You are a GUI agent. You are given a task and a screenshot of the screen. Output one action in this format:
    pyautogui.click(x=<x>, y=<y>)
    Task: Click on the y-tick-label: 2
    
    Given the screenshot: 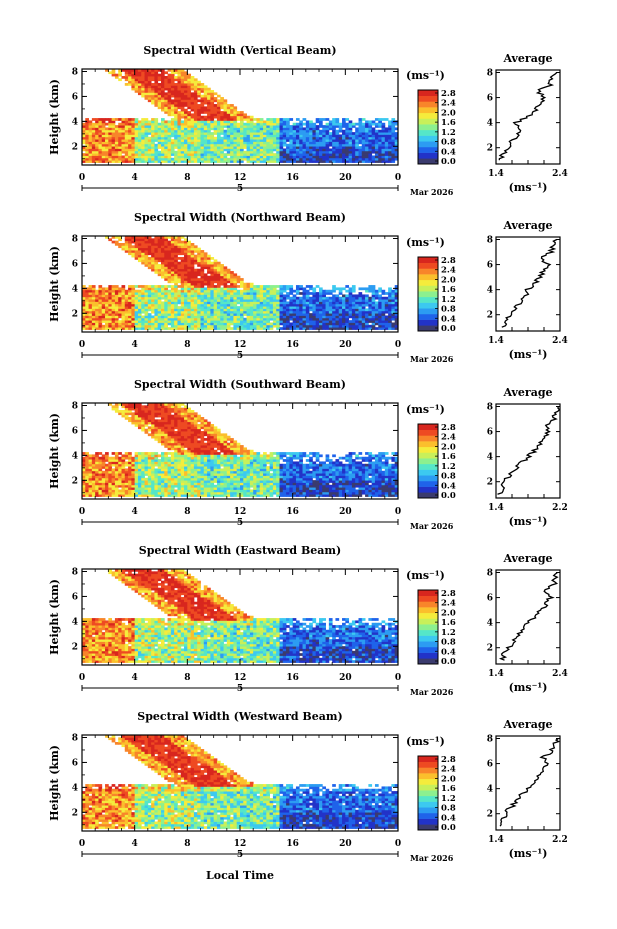 What is the action you would take?
    pyautogui.click(x=75, y=147)
    